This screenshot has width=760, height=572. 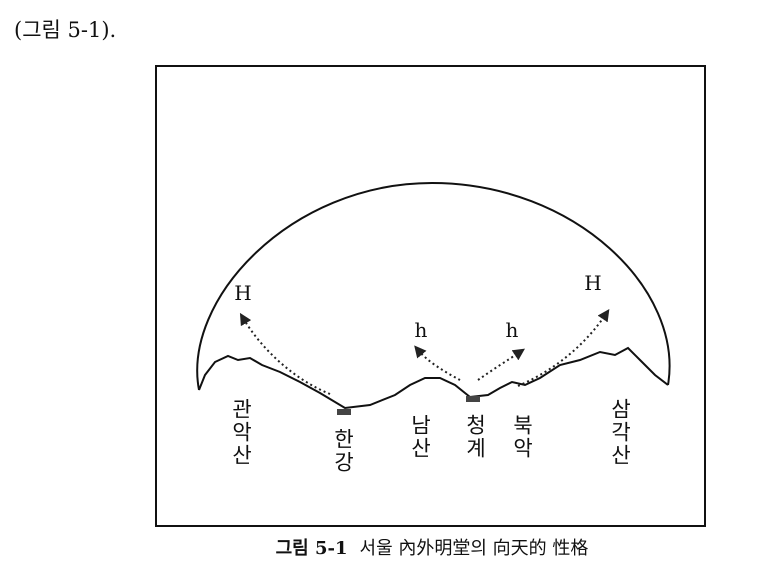 What do you see at coordinates (522, 437) in the screenshot?
I see `place-label: 북악` at bounding box center [522, 437].